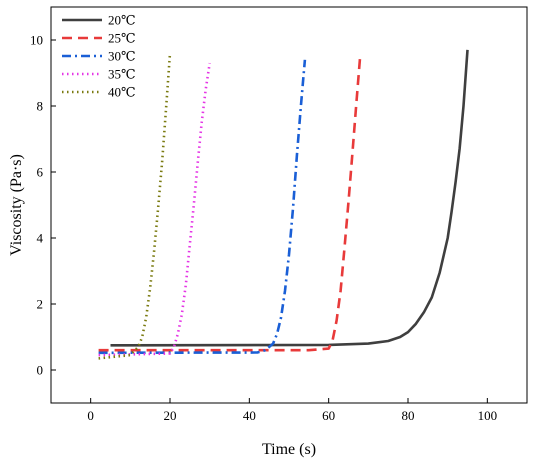  What do you see at coordinates (292, 410) in the screenshot?
I see `x-axis: 0 20 40 60 80 100` at bounding box center [292, 410].